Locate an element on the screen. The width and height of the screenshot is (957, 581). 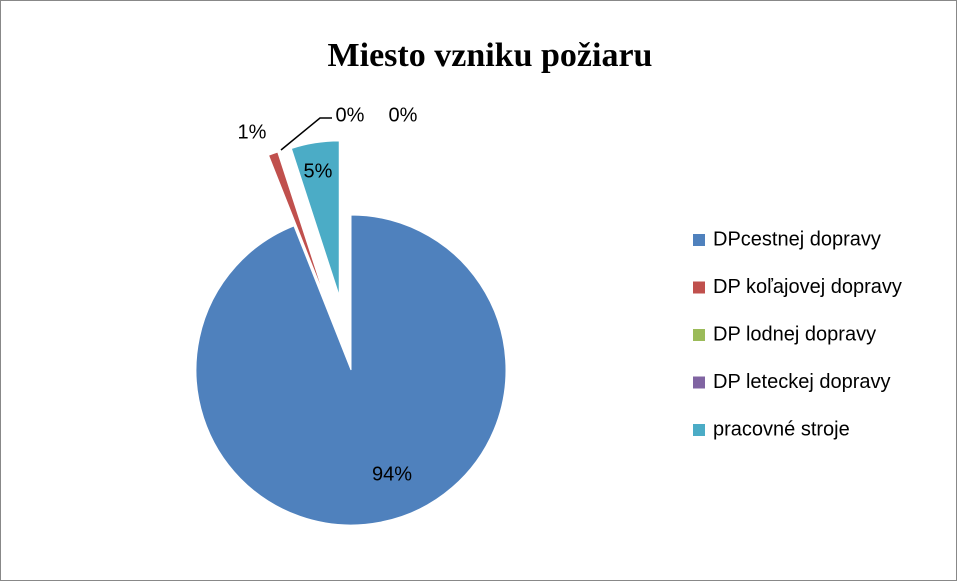
data-label: 5% is located at coordinates (318, 171).